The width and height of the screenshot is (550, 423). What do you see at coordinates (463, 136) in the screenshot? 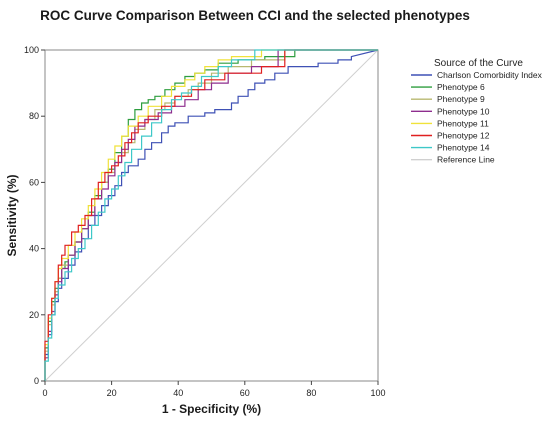
I see `legend-label-phenotype-12: Phenotype 12` at bounding box center [463, 136].